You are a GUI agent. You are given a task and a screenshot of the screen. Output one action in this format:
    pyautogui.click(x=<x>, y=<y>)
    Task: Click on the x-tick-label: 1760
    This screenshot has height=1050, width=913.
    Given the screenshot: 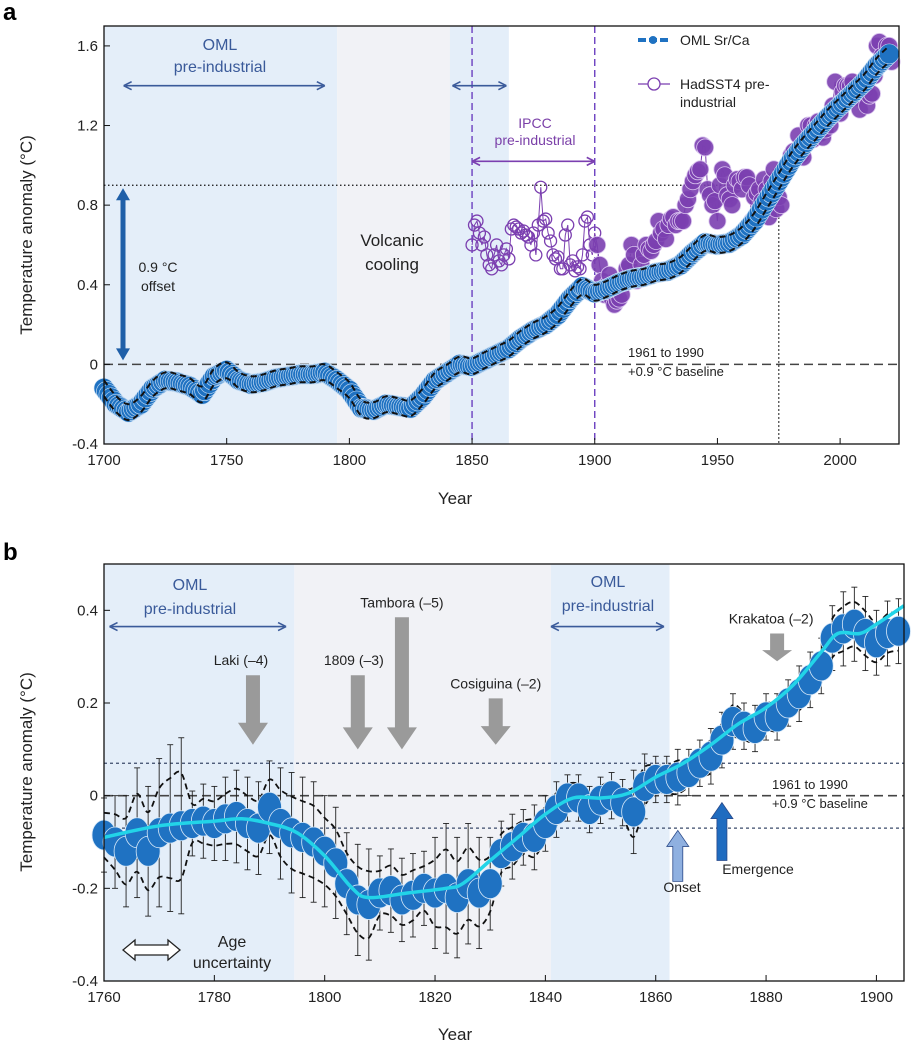 What is the action you would take?
    pyautogui.click(x=103, y=997)
    